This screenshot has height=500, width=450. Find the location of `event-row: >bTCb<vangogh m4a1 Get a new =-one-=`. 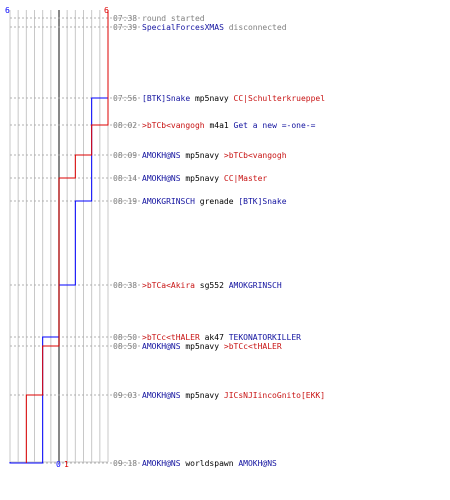

event-row: >bTCb<vangogh m4a1 Get a new =-one-= is located at coordinates (228, 125).